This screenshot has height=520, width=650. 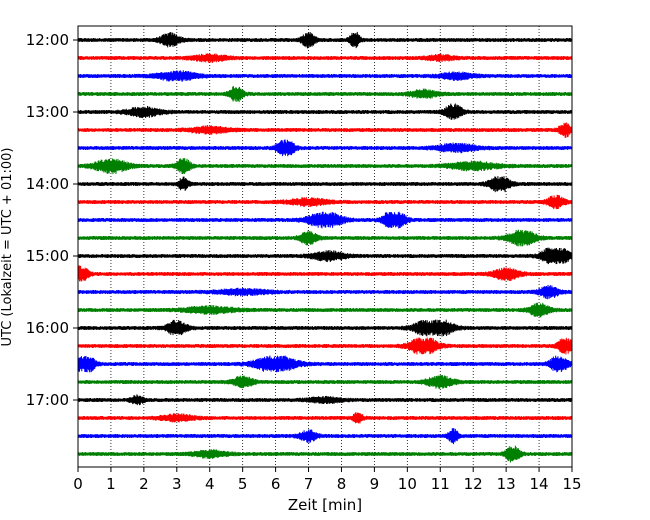 I want to click on x-axis-ticks: 0 1 2 3 4 5 6 7 8 9 10 11 12 13 14 15, so click(x=327, y=480).